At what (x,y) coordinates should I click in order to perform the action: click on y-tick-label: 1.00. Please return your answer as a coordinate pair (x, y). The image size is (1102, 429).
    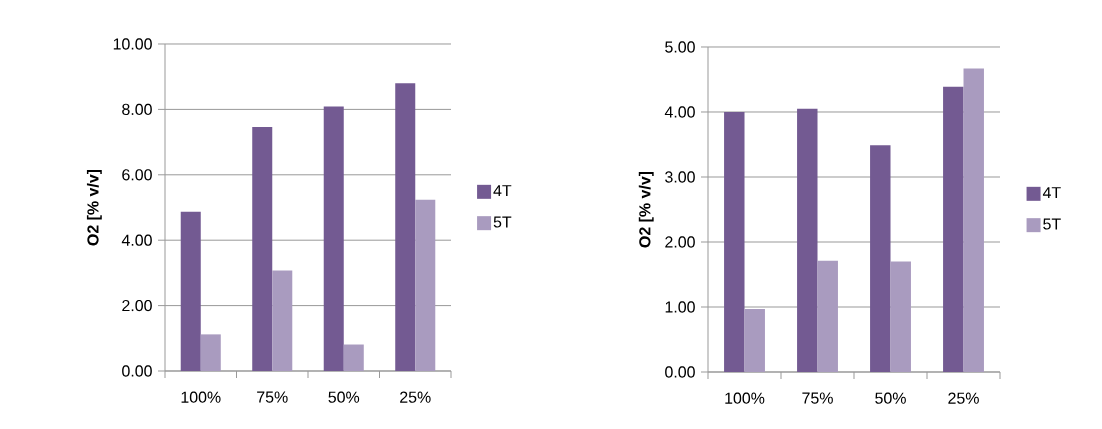
    Looking at the image, I should click on (680, 307).